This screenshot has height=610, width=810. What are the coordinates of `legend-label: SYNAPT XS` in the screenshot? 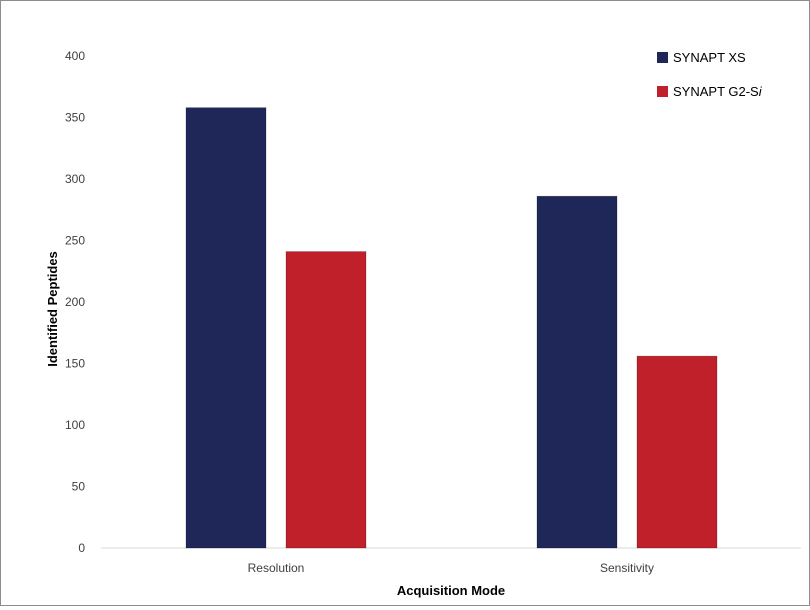 It's located at (709, 57).